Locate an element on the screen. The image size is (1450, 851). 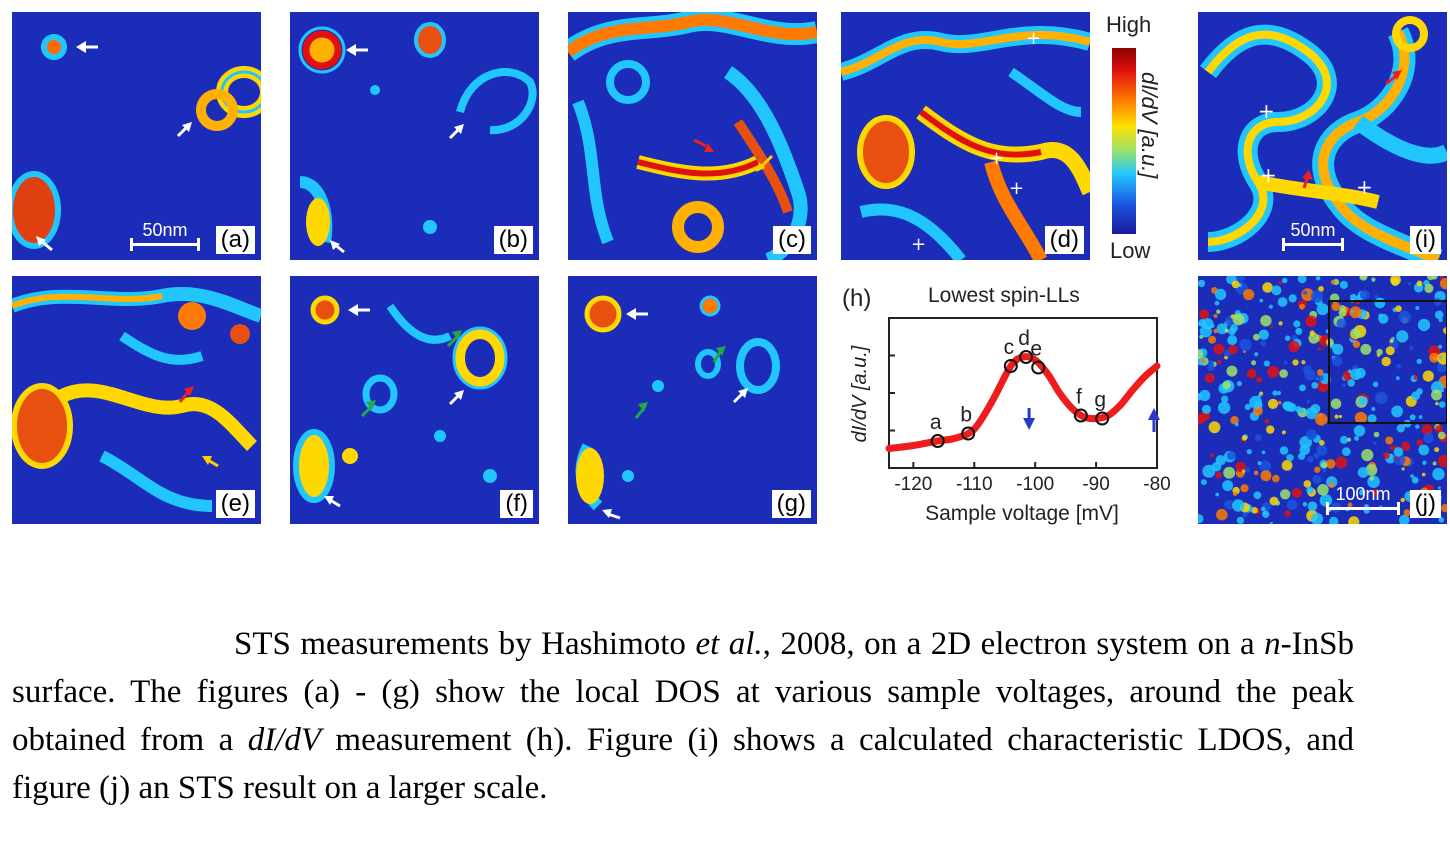
data-point-d is located at coordinates (1026, 357).